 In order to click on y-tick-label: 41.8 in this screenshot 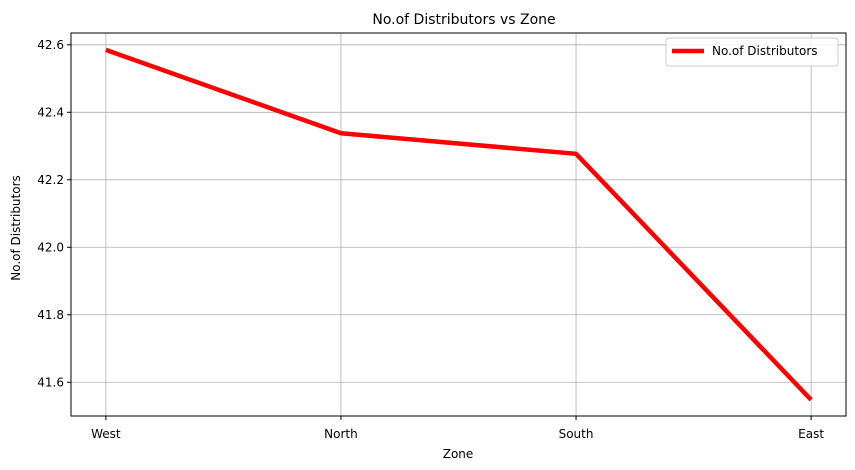, I will do `click(50, 315)`.